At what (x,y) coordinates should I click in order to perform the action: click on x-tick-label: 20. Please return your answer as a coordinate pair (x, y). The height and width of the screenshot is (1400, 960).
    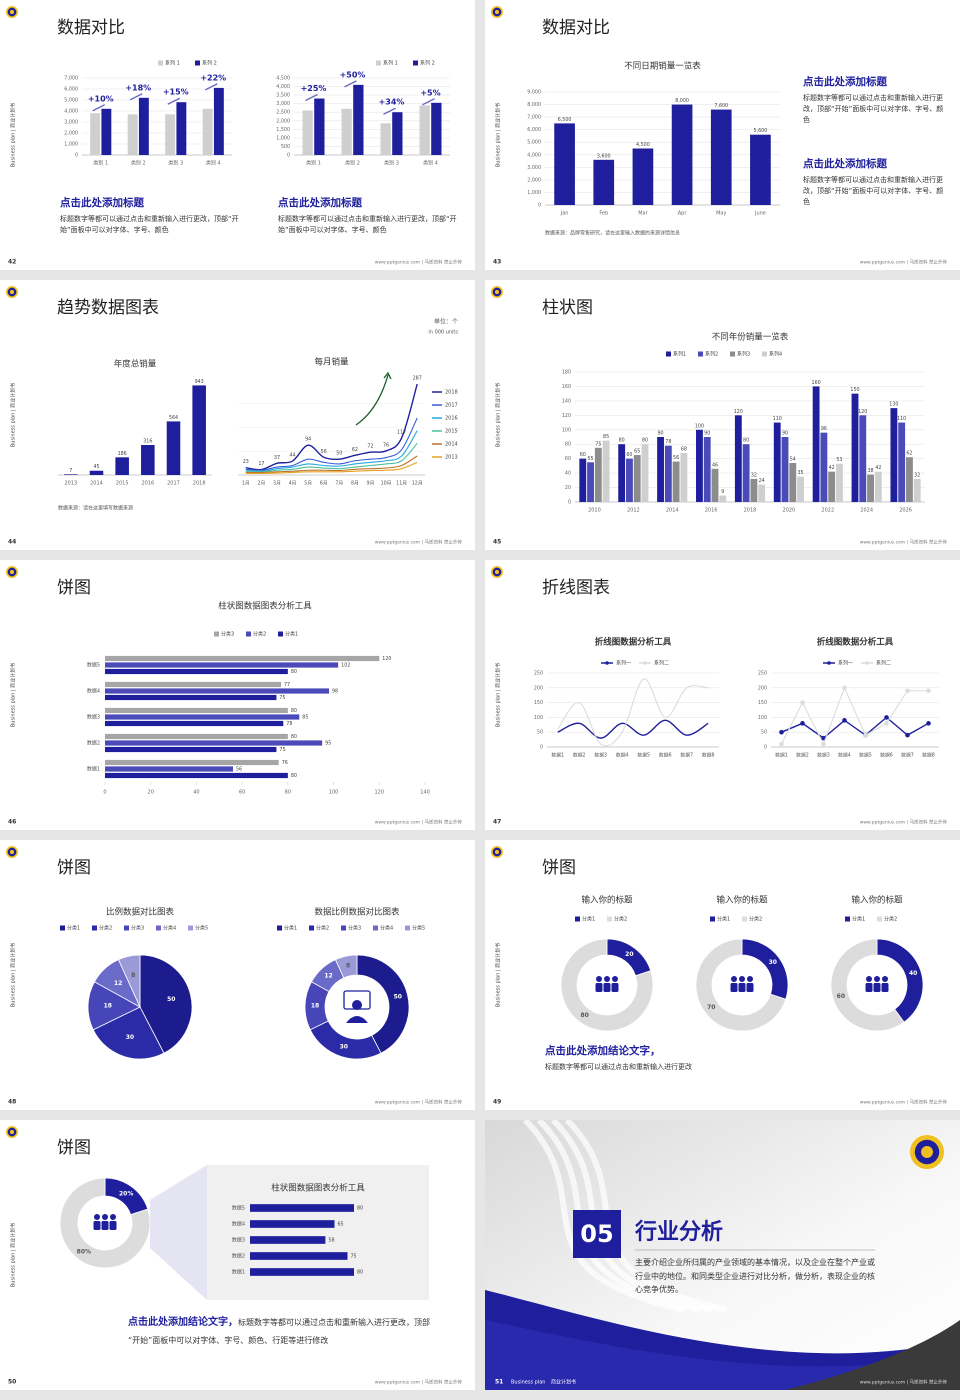
    Looking at the image, I should click on (151, 793).